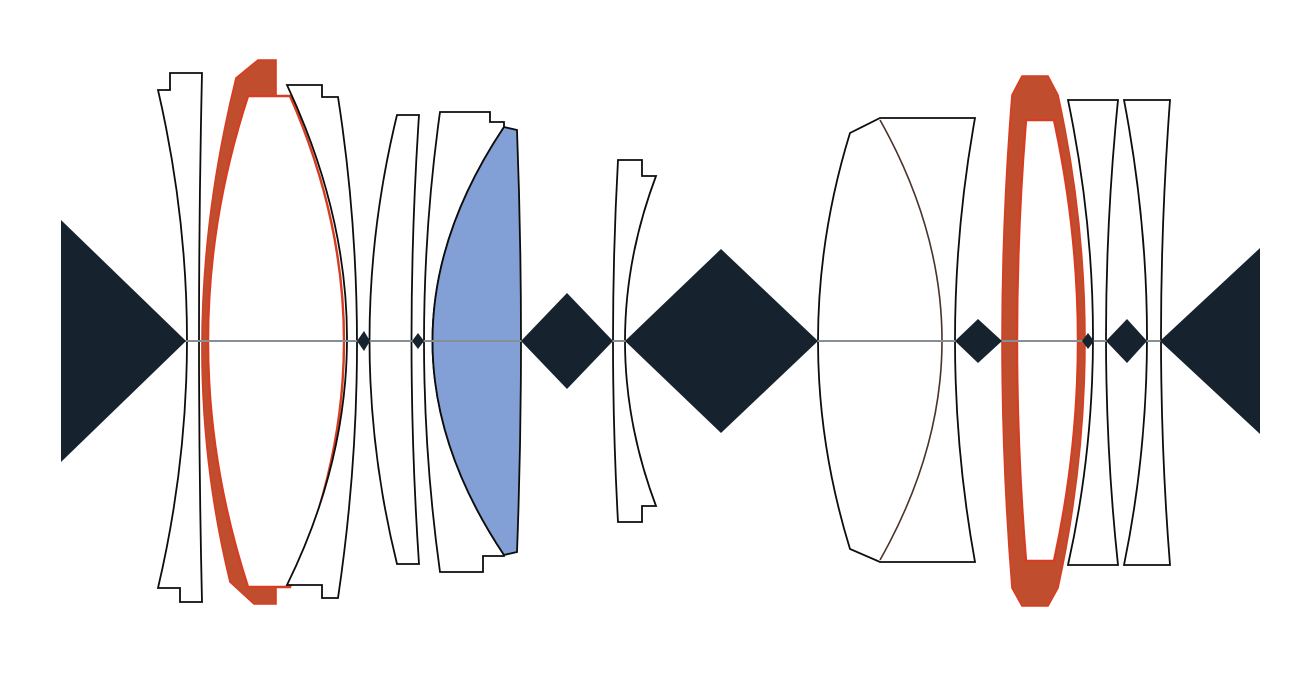 The image size is (1316, 682). Describe the element at coordinates (321, 341) in the screenshot. I see `lens-element-04-meniscus` at that location.